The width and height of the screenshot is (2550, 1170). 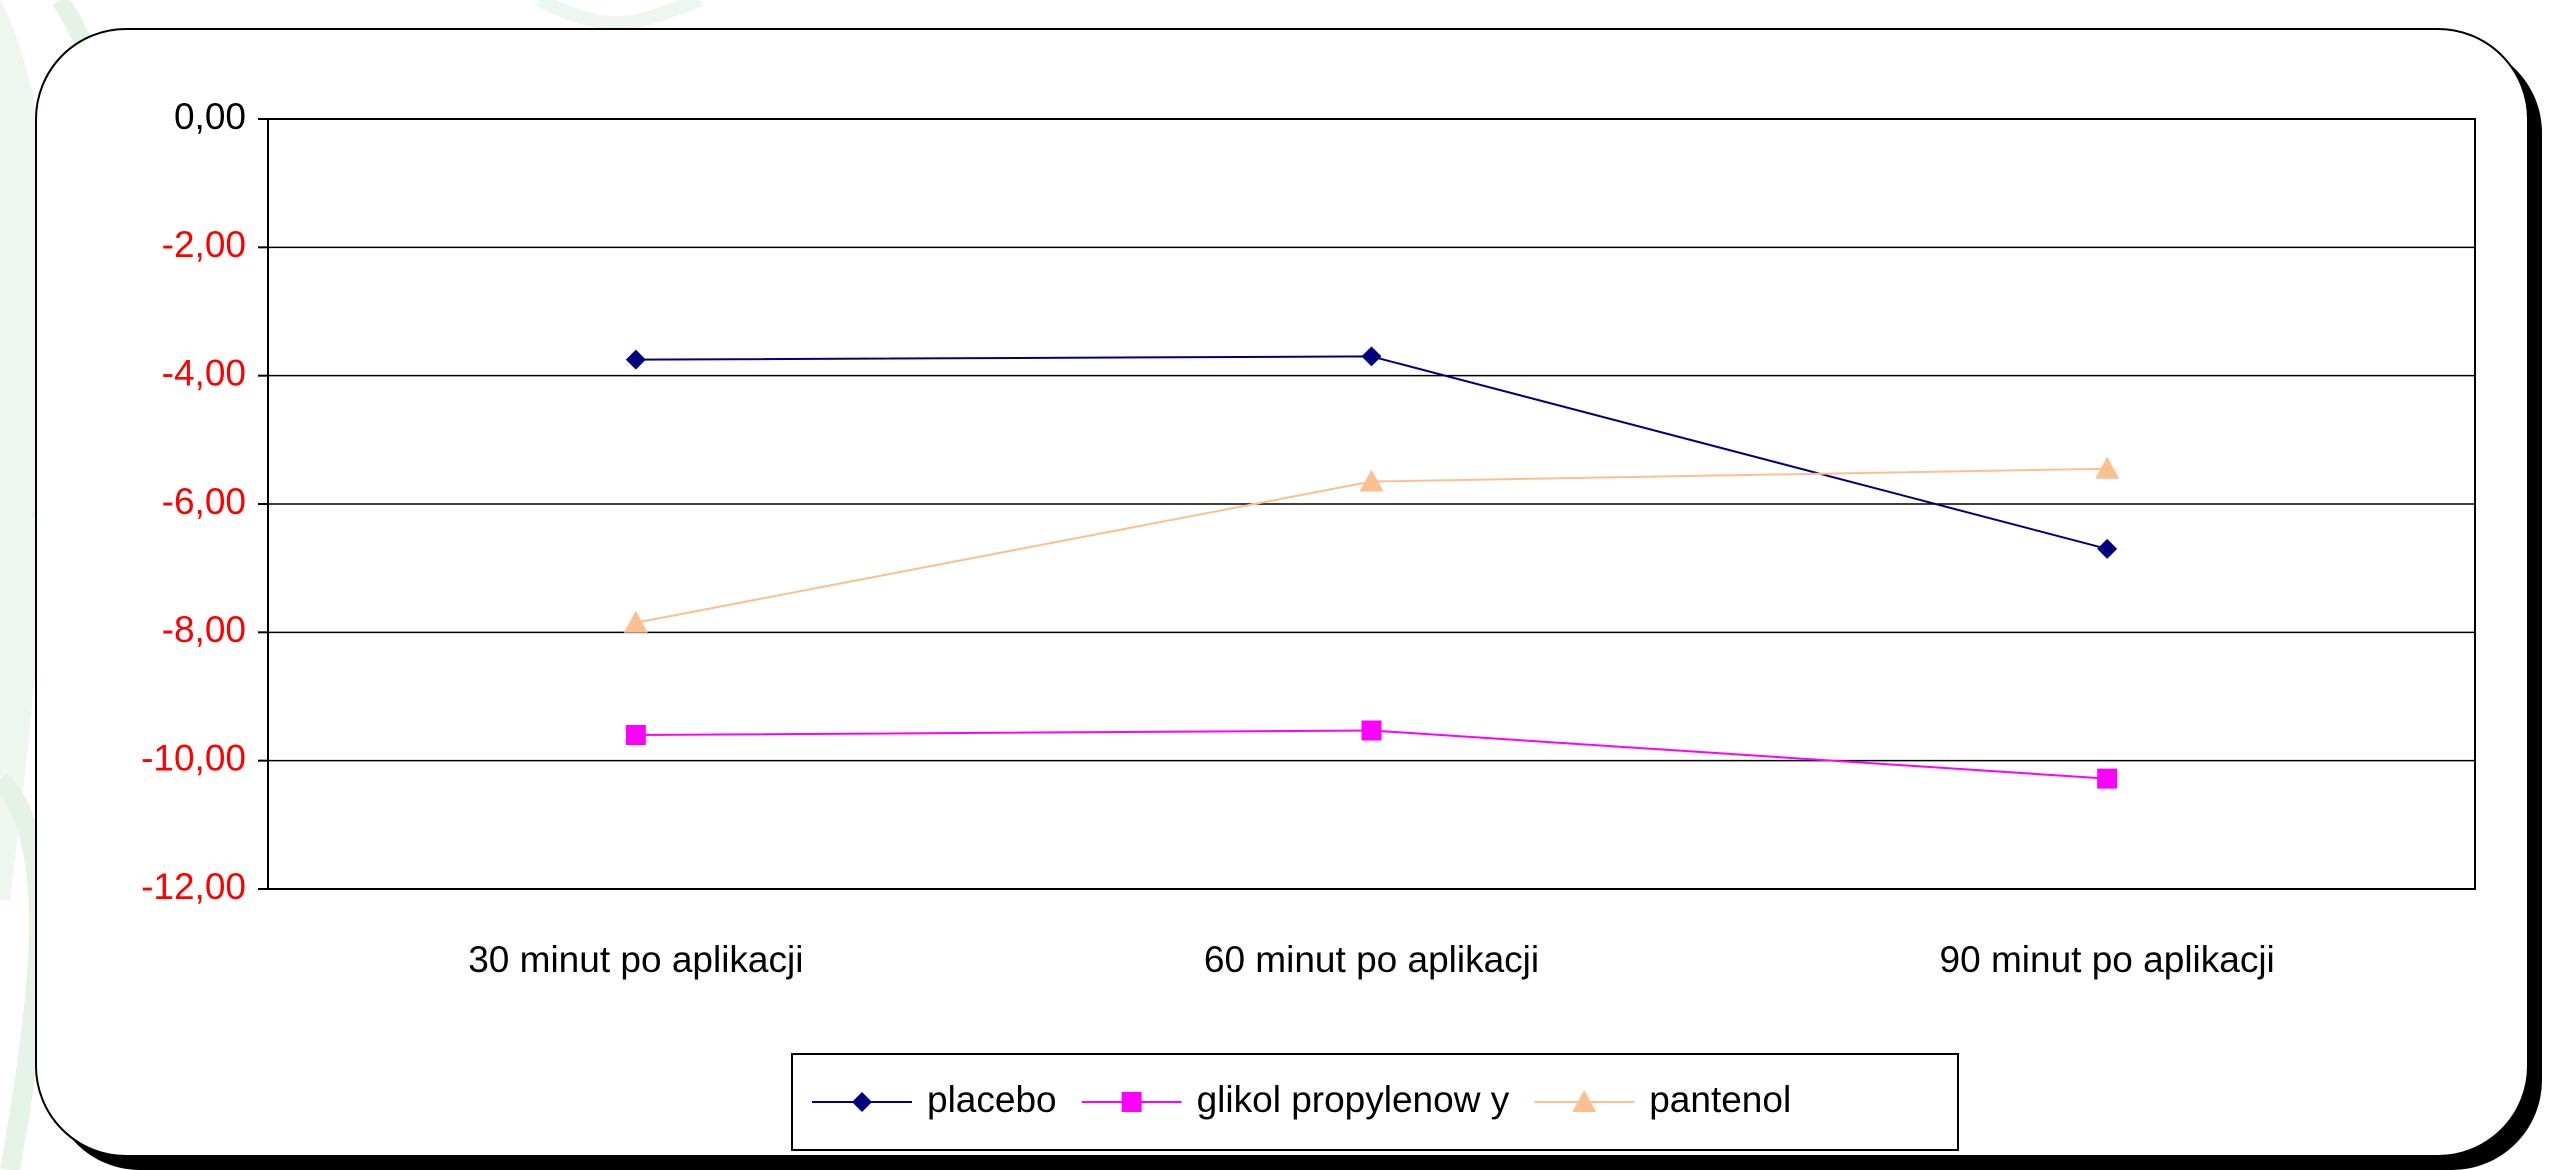 What do you see at coordinates (1353, 1099) in the screenshot?
I see `legend-label: glikol propylenow y` at bounding box center [1353, 1099].